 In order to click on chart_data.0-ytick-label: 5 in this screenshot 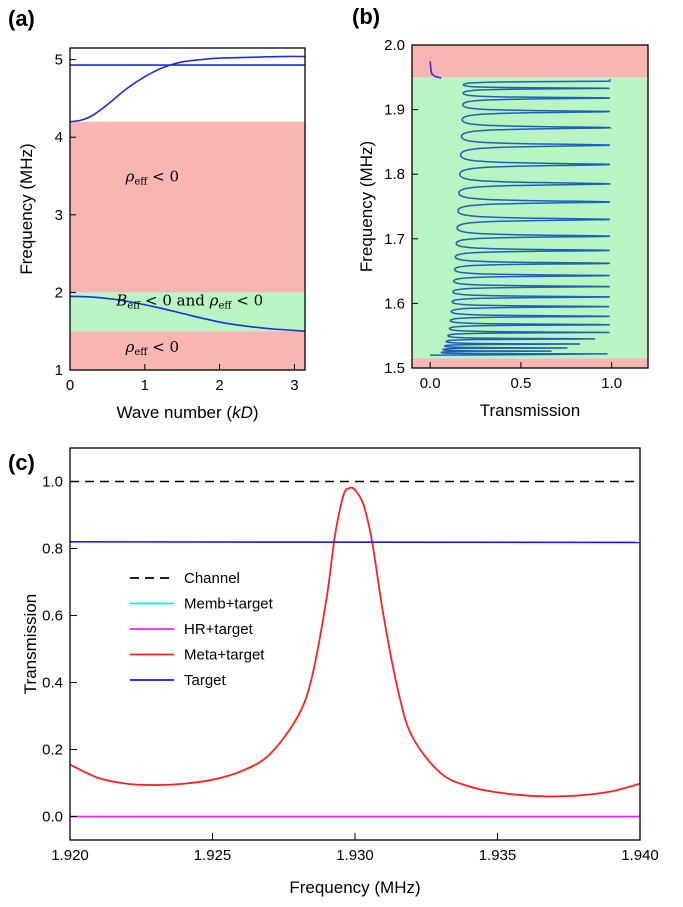, I will do `click(59, 60)`.